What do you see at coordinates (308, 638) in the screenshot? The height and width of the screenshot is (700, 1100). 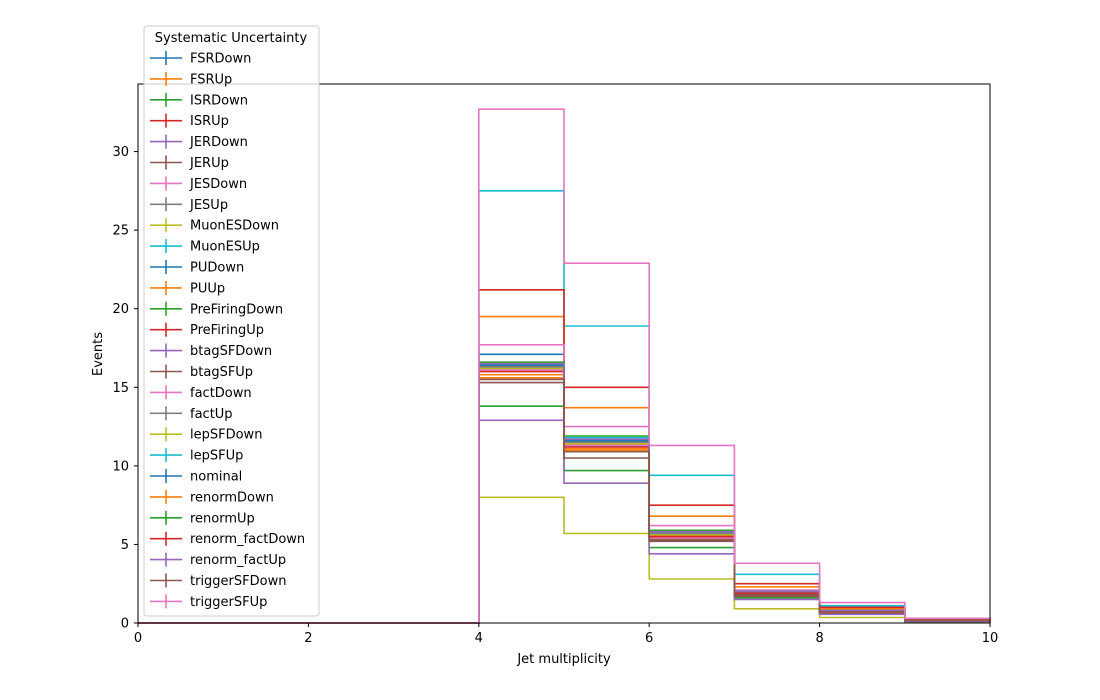 I see `x-tick-label: 2` at bounding box center [308, 638].